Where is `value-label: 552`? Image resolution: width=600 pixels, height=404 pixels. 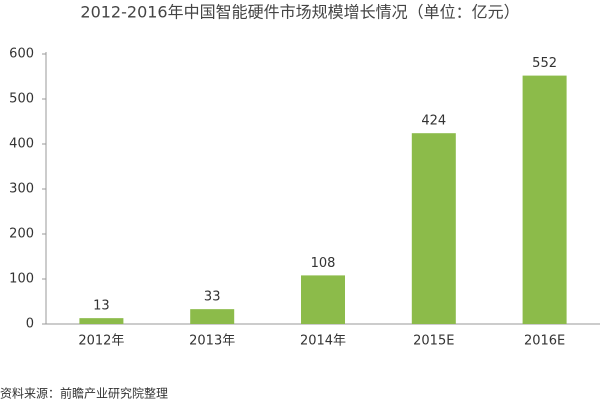
value-label: 552 is located at coordinates (544, 63).